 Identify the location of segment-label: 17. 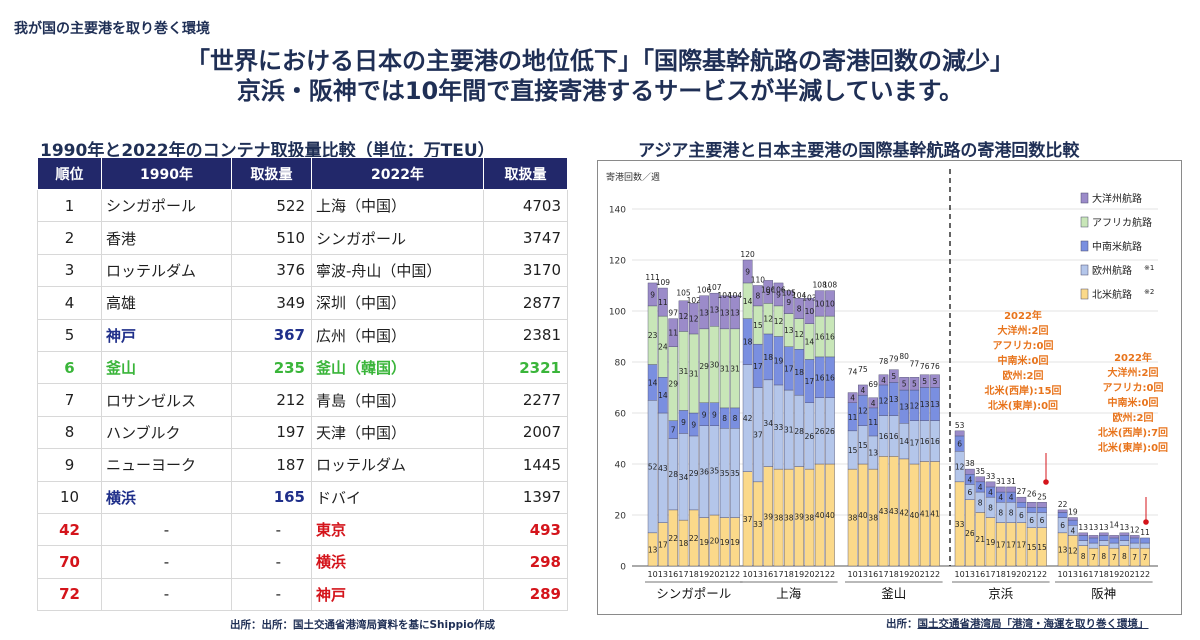
(810, 381).